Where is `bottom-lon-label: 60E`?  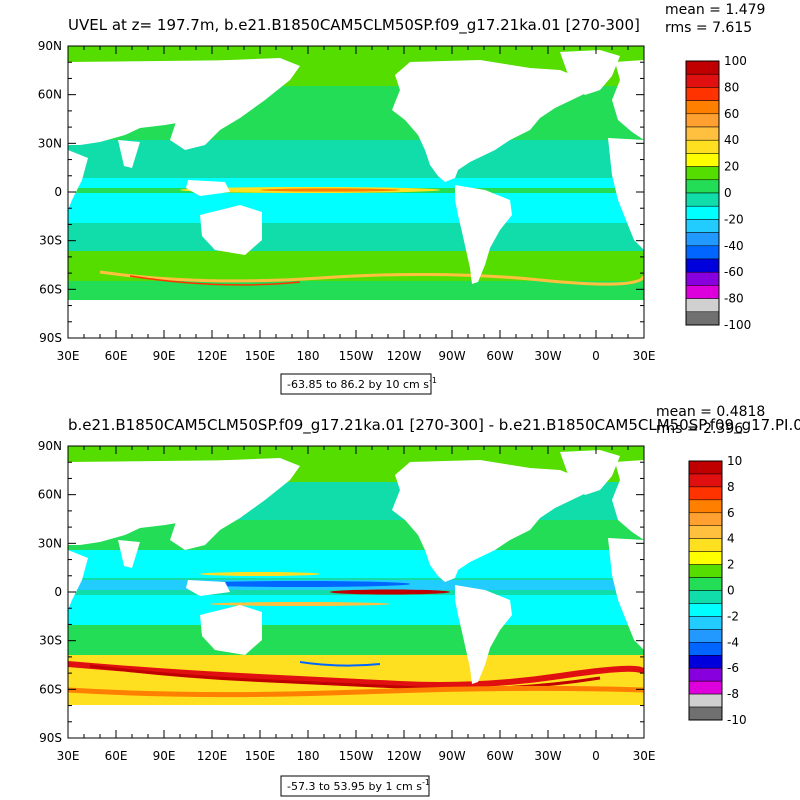 bottom-lon-label: 60E is located at coordinates (116, 756).